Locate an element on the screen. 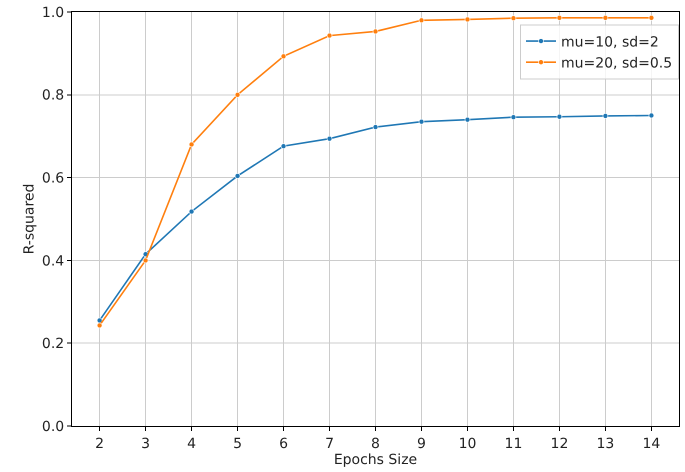  y-tick-label: 1.0 is located at coordinates (53, 12).